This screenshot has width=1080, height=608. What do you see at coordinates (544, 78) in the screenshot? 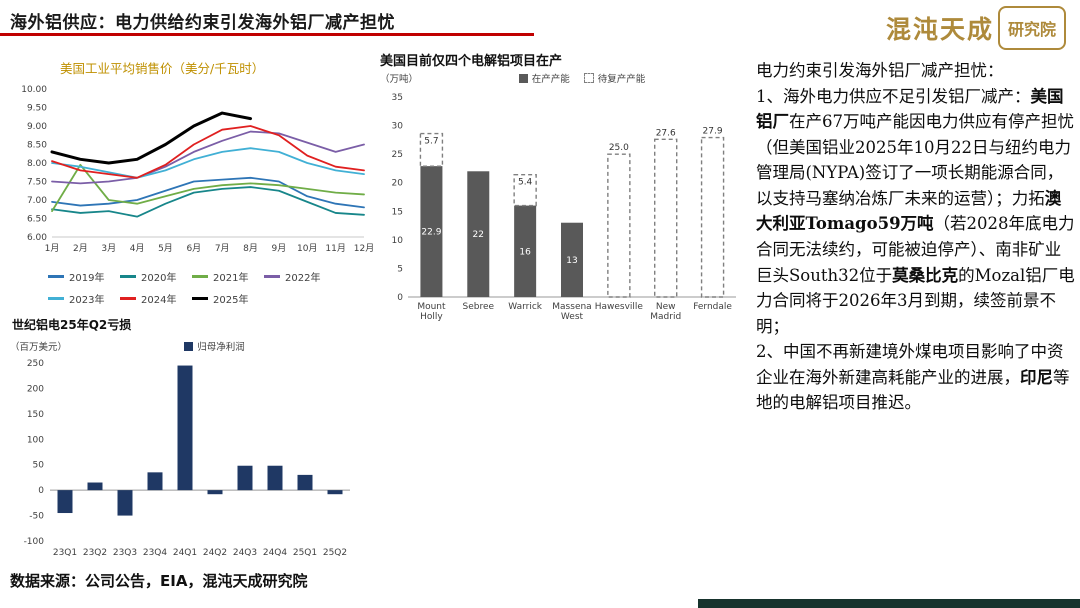
I see `legend-item-in-production: 在产产能` at bounding box center [544, 78].